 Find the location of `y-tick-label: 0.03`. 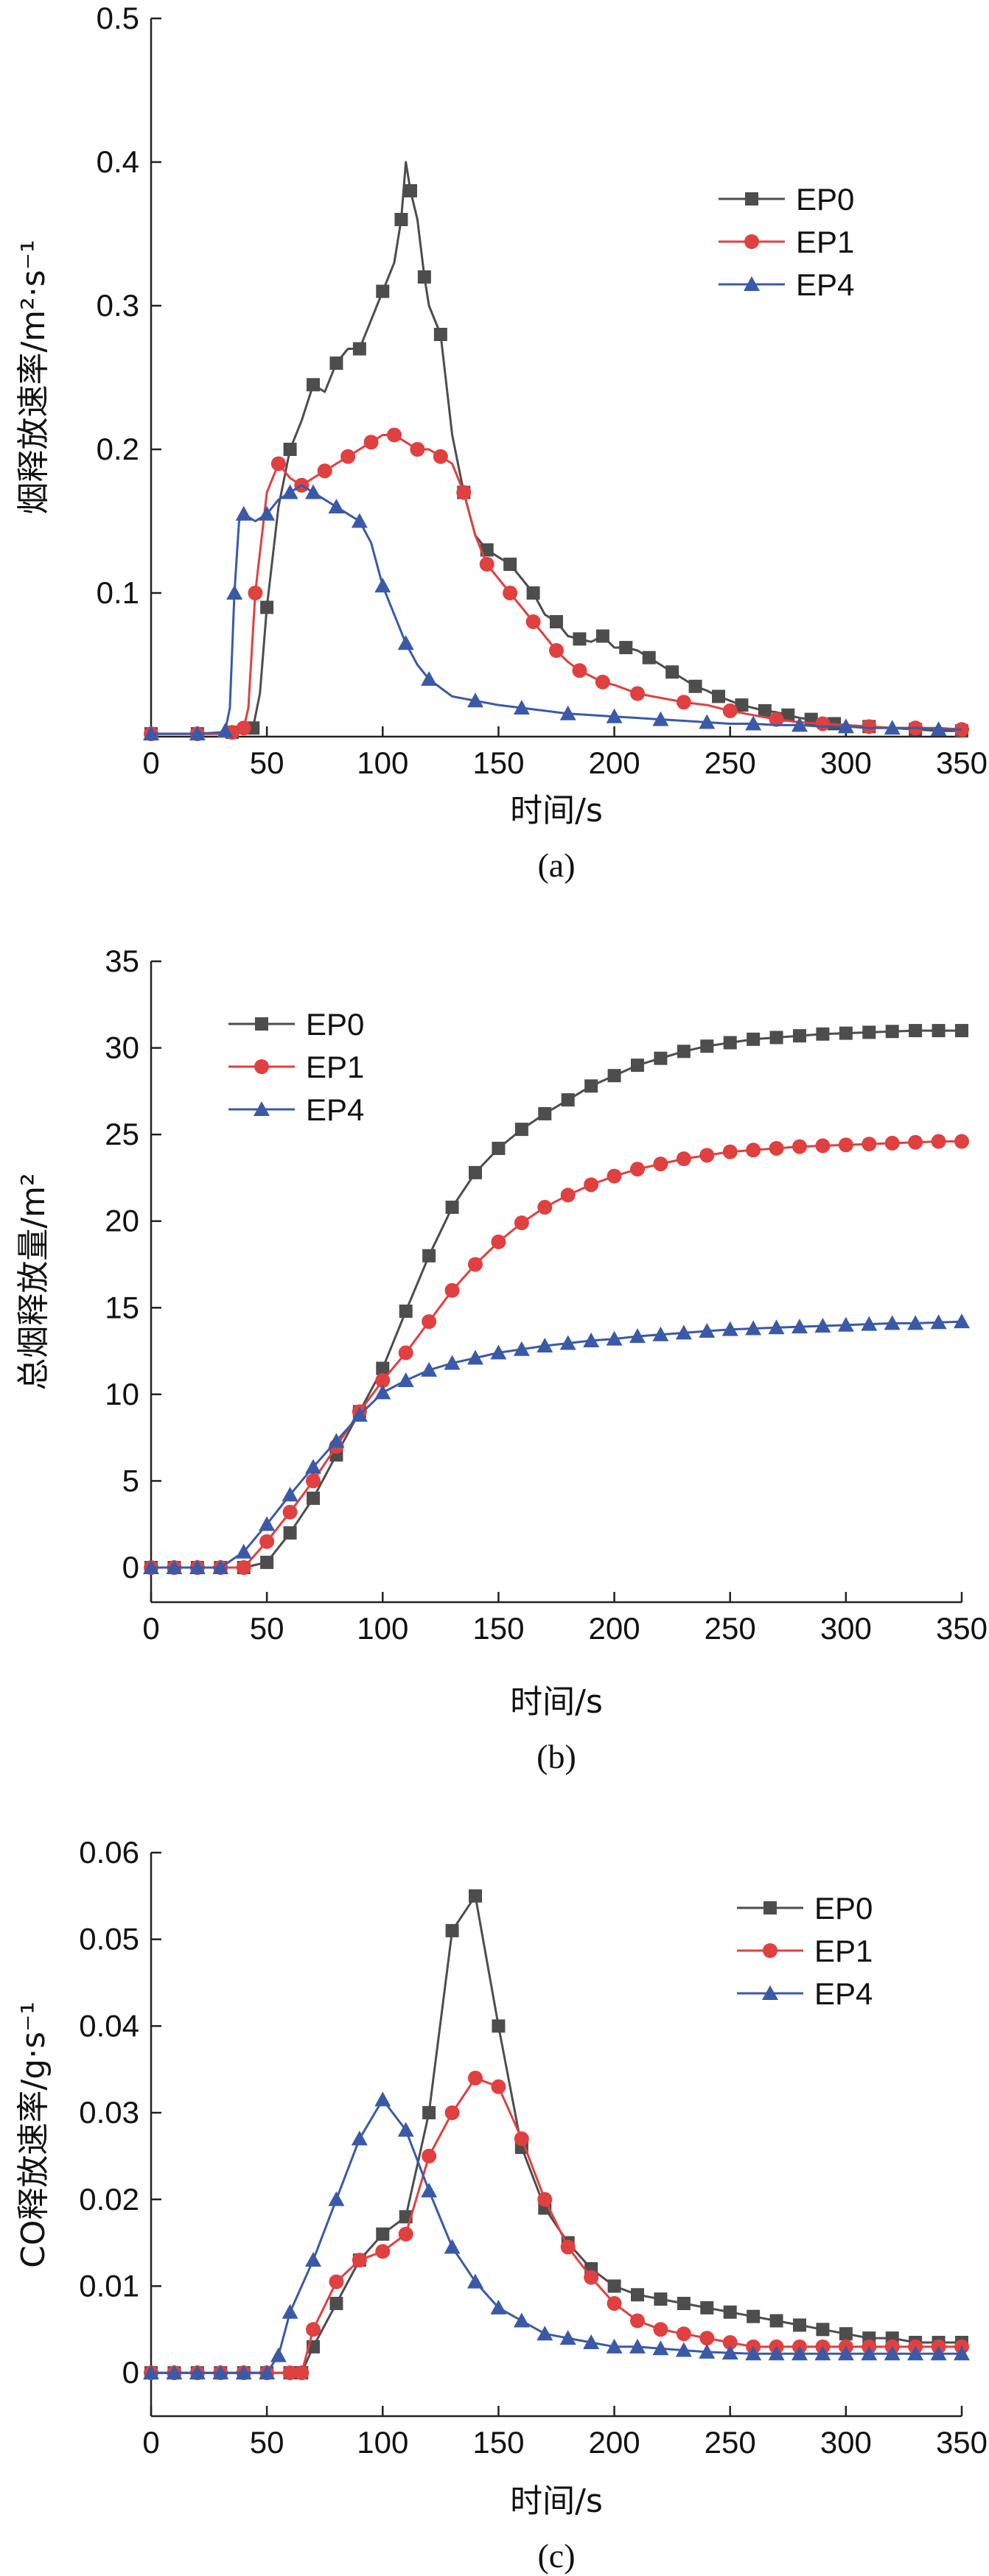

y-tick-label: 0.03 is located at coordinates (109, 2112).